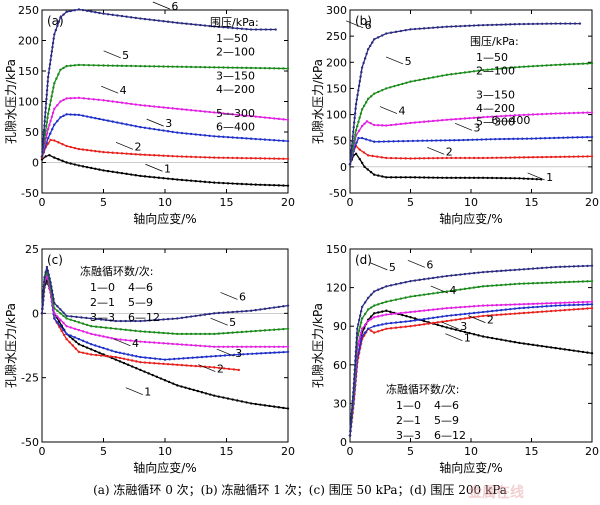 The image size is (600, 505). What do you see at coordinates (11, 101) in the screenshot?
I see `y-axis-label: 孔隙水压力/kPa` at bounding box center [11, 101].